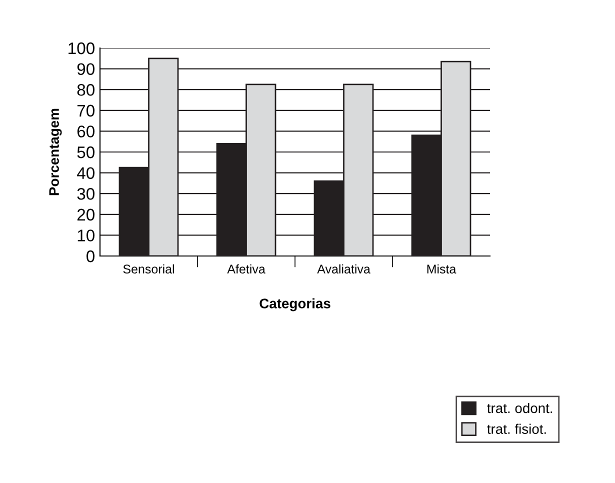 The image size is (615, 483). What do you see at coordinates (85, 173) in the screenshot?
I see `y-tick-label: 40` at bounding box center [85, 173].